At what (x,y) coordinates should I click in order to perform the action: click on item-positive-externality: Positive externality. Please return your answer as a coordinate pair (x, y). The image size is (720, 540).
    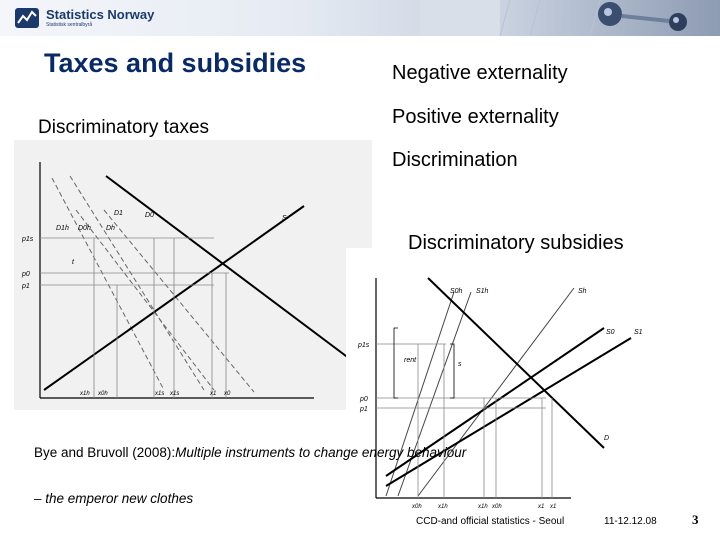
    Looking at the image, I should click on (475, 117).